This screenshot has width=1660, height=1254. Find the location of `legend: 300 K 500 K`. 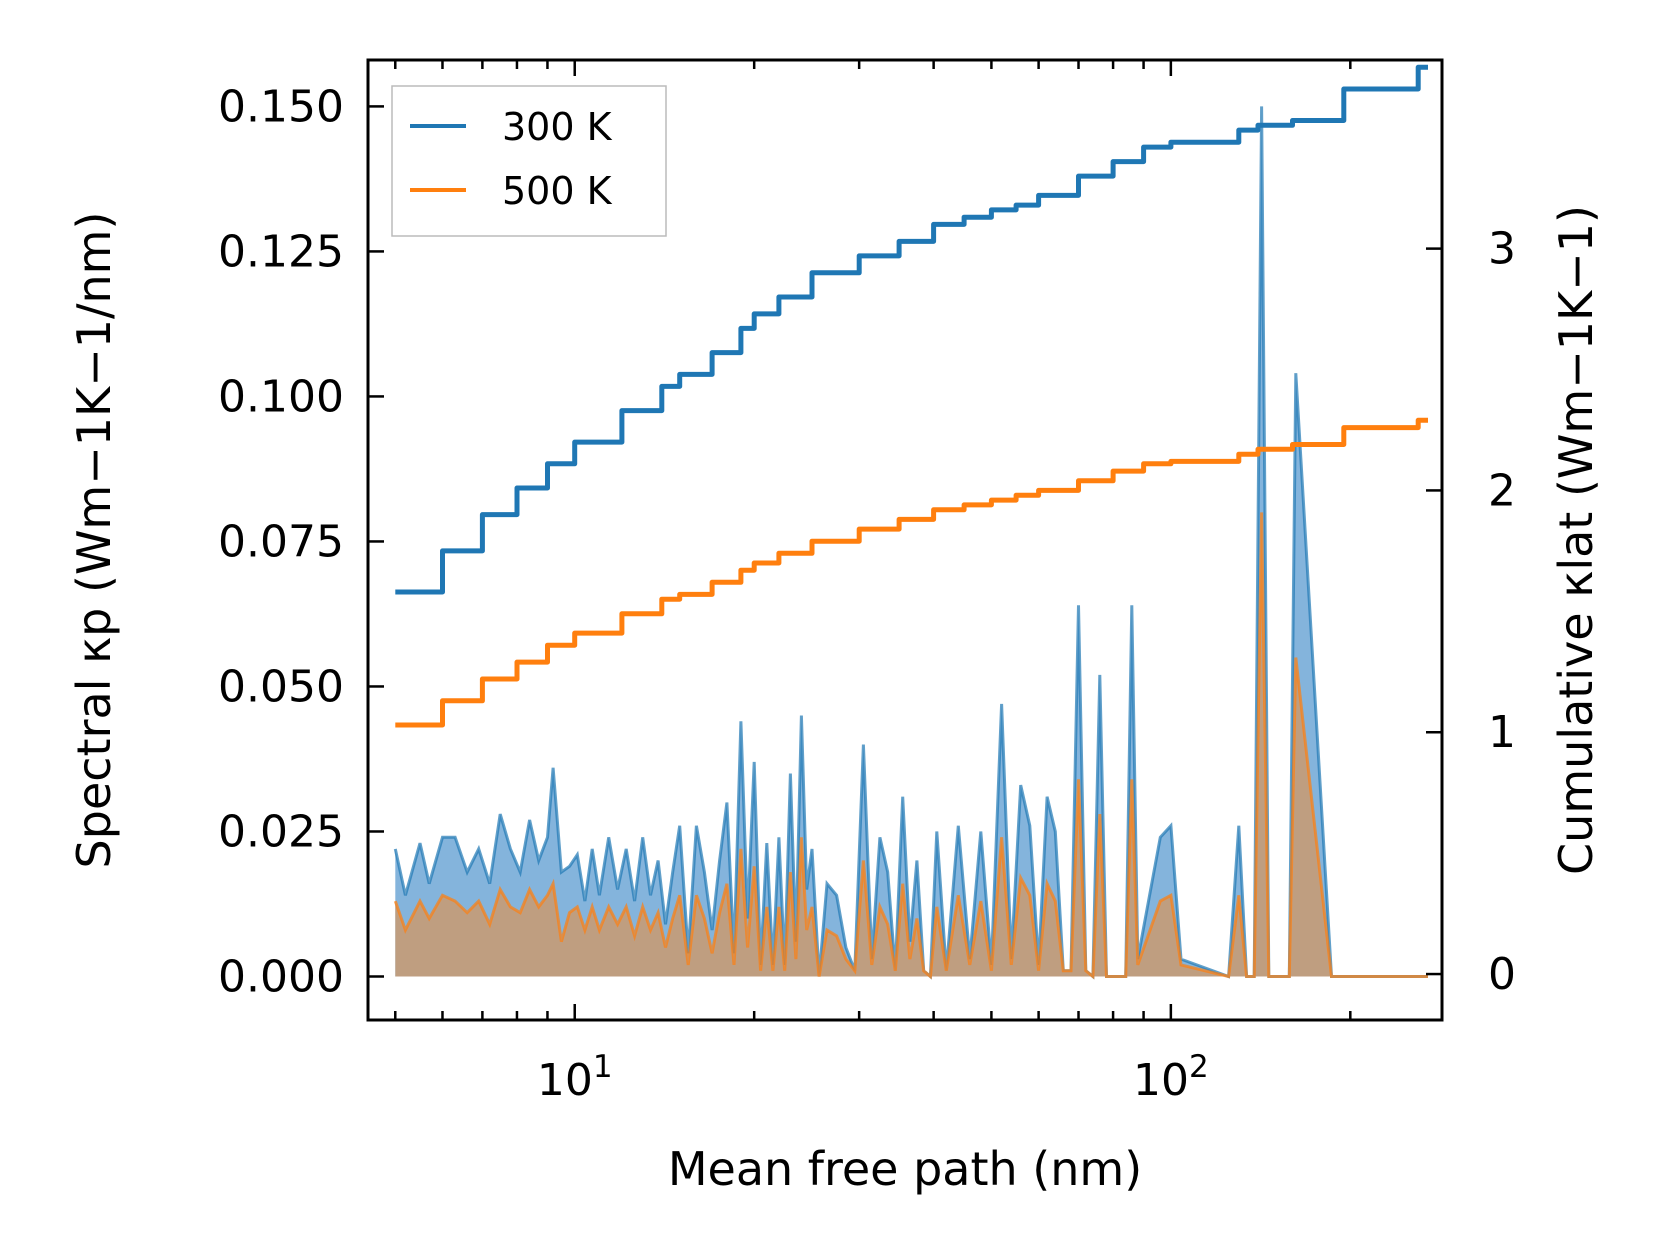

legend: 300 K 500 K is located at coordinates (529, 161).